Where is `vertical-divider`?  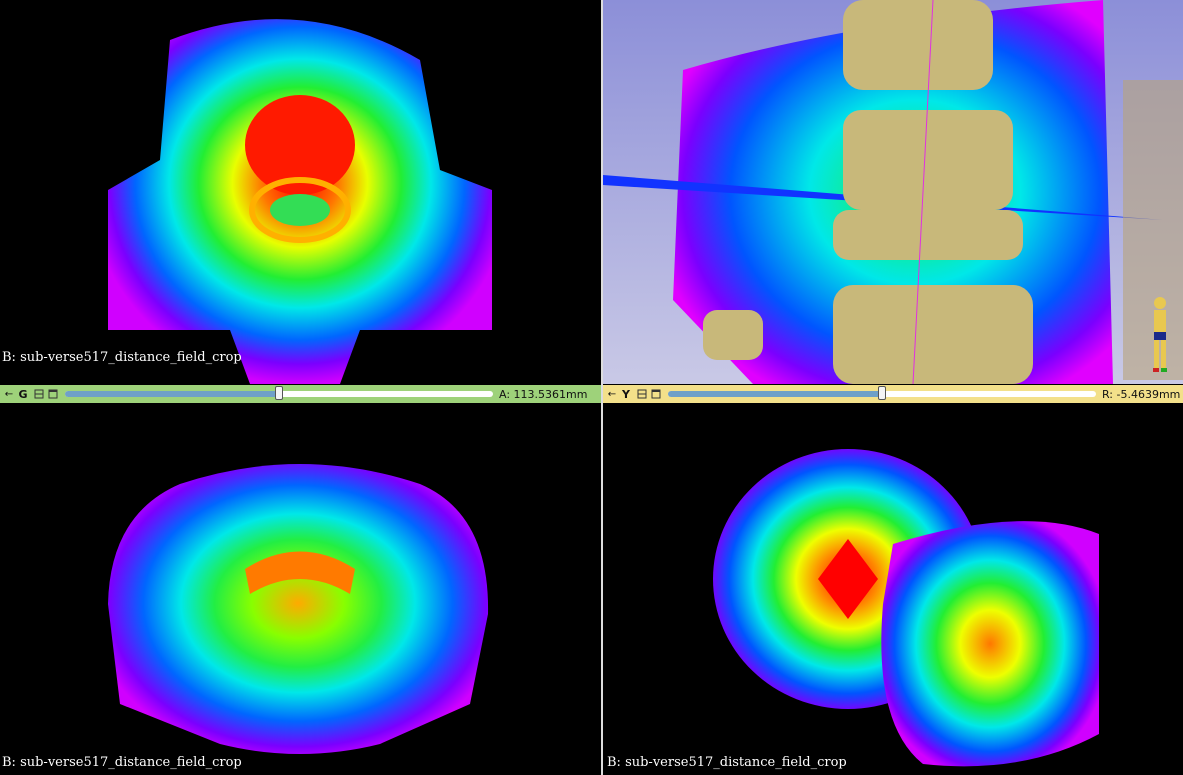
vertical-divider is located at coordinates (602, 387).